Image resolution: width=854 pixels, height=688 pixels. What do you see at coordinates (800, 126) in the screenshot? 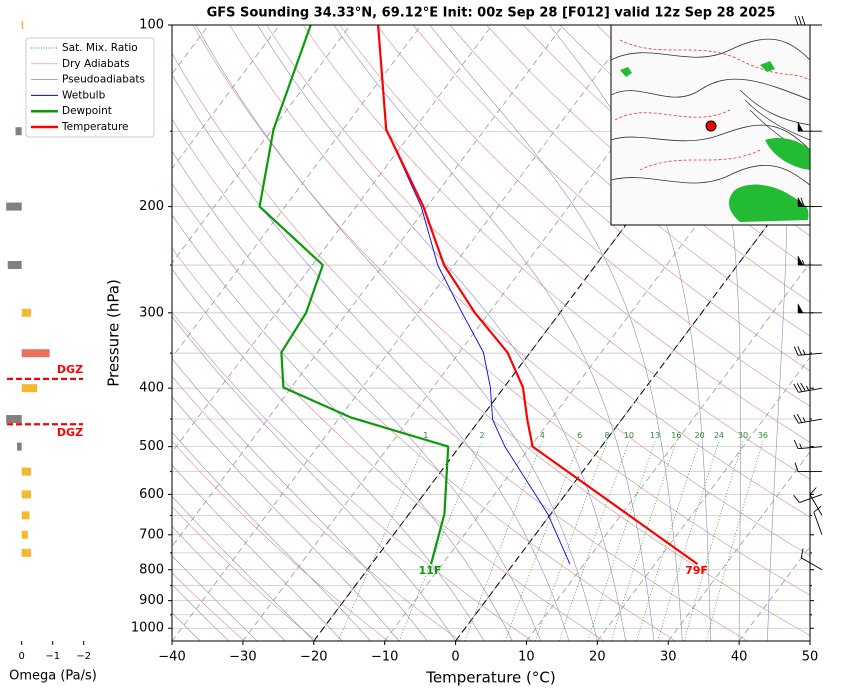
I see `barb-flag` at bounding box center [800, 126].